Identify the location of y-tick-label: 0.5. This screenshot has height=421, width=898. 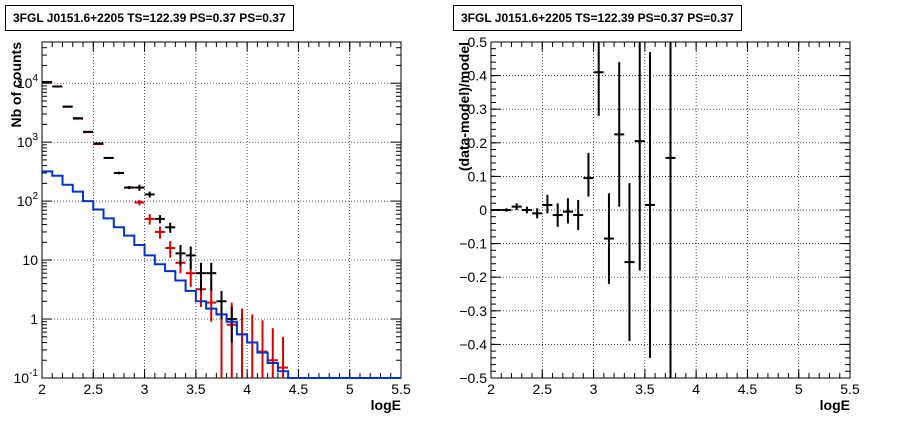
(478, 42).